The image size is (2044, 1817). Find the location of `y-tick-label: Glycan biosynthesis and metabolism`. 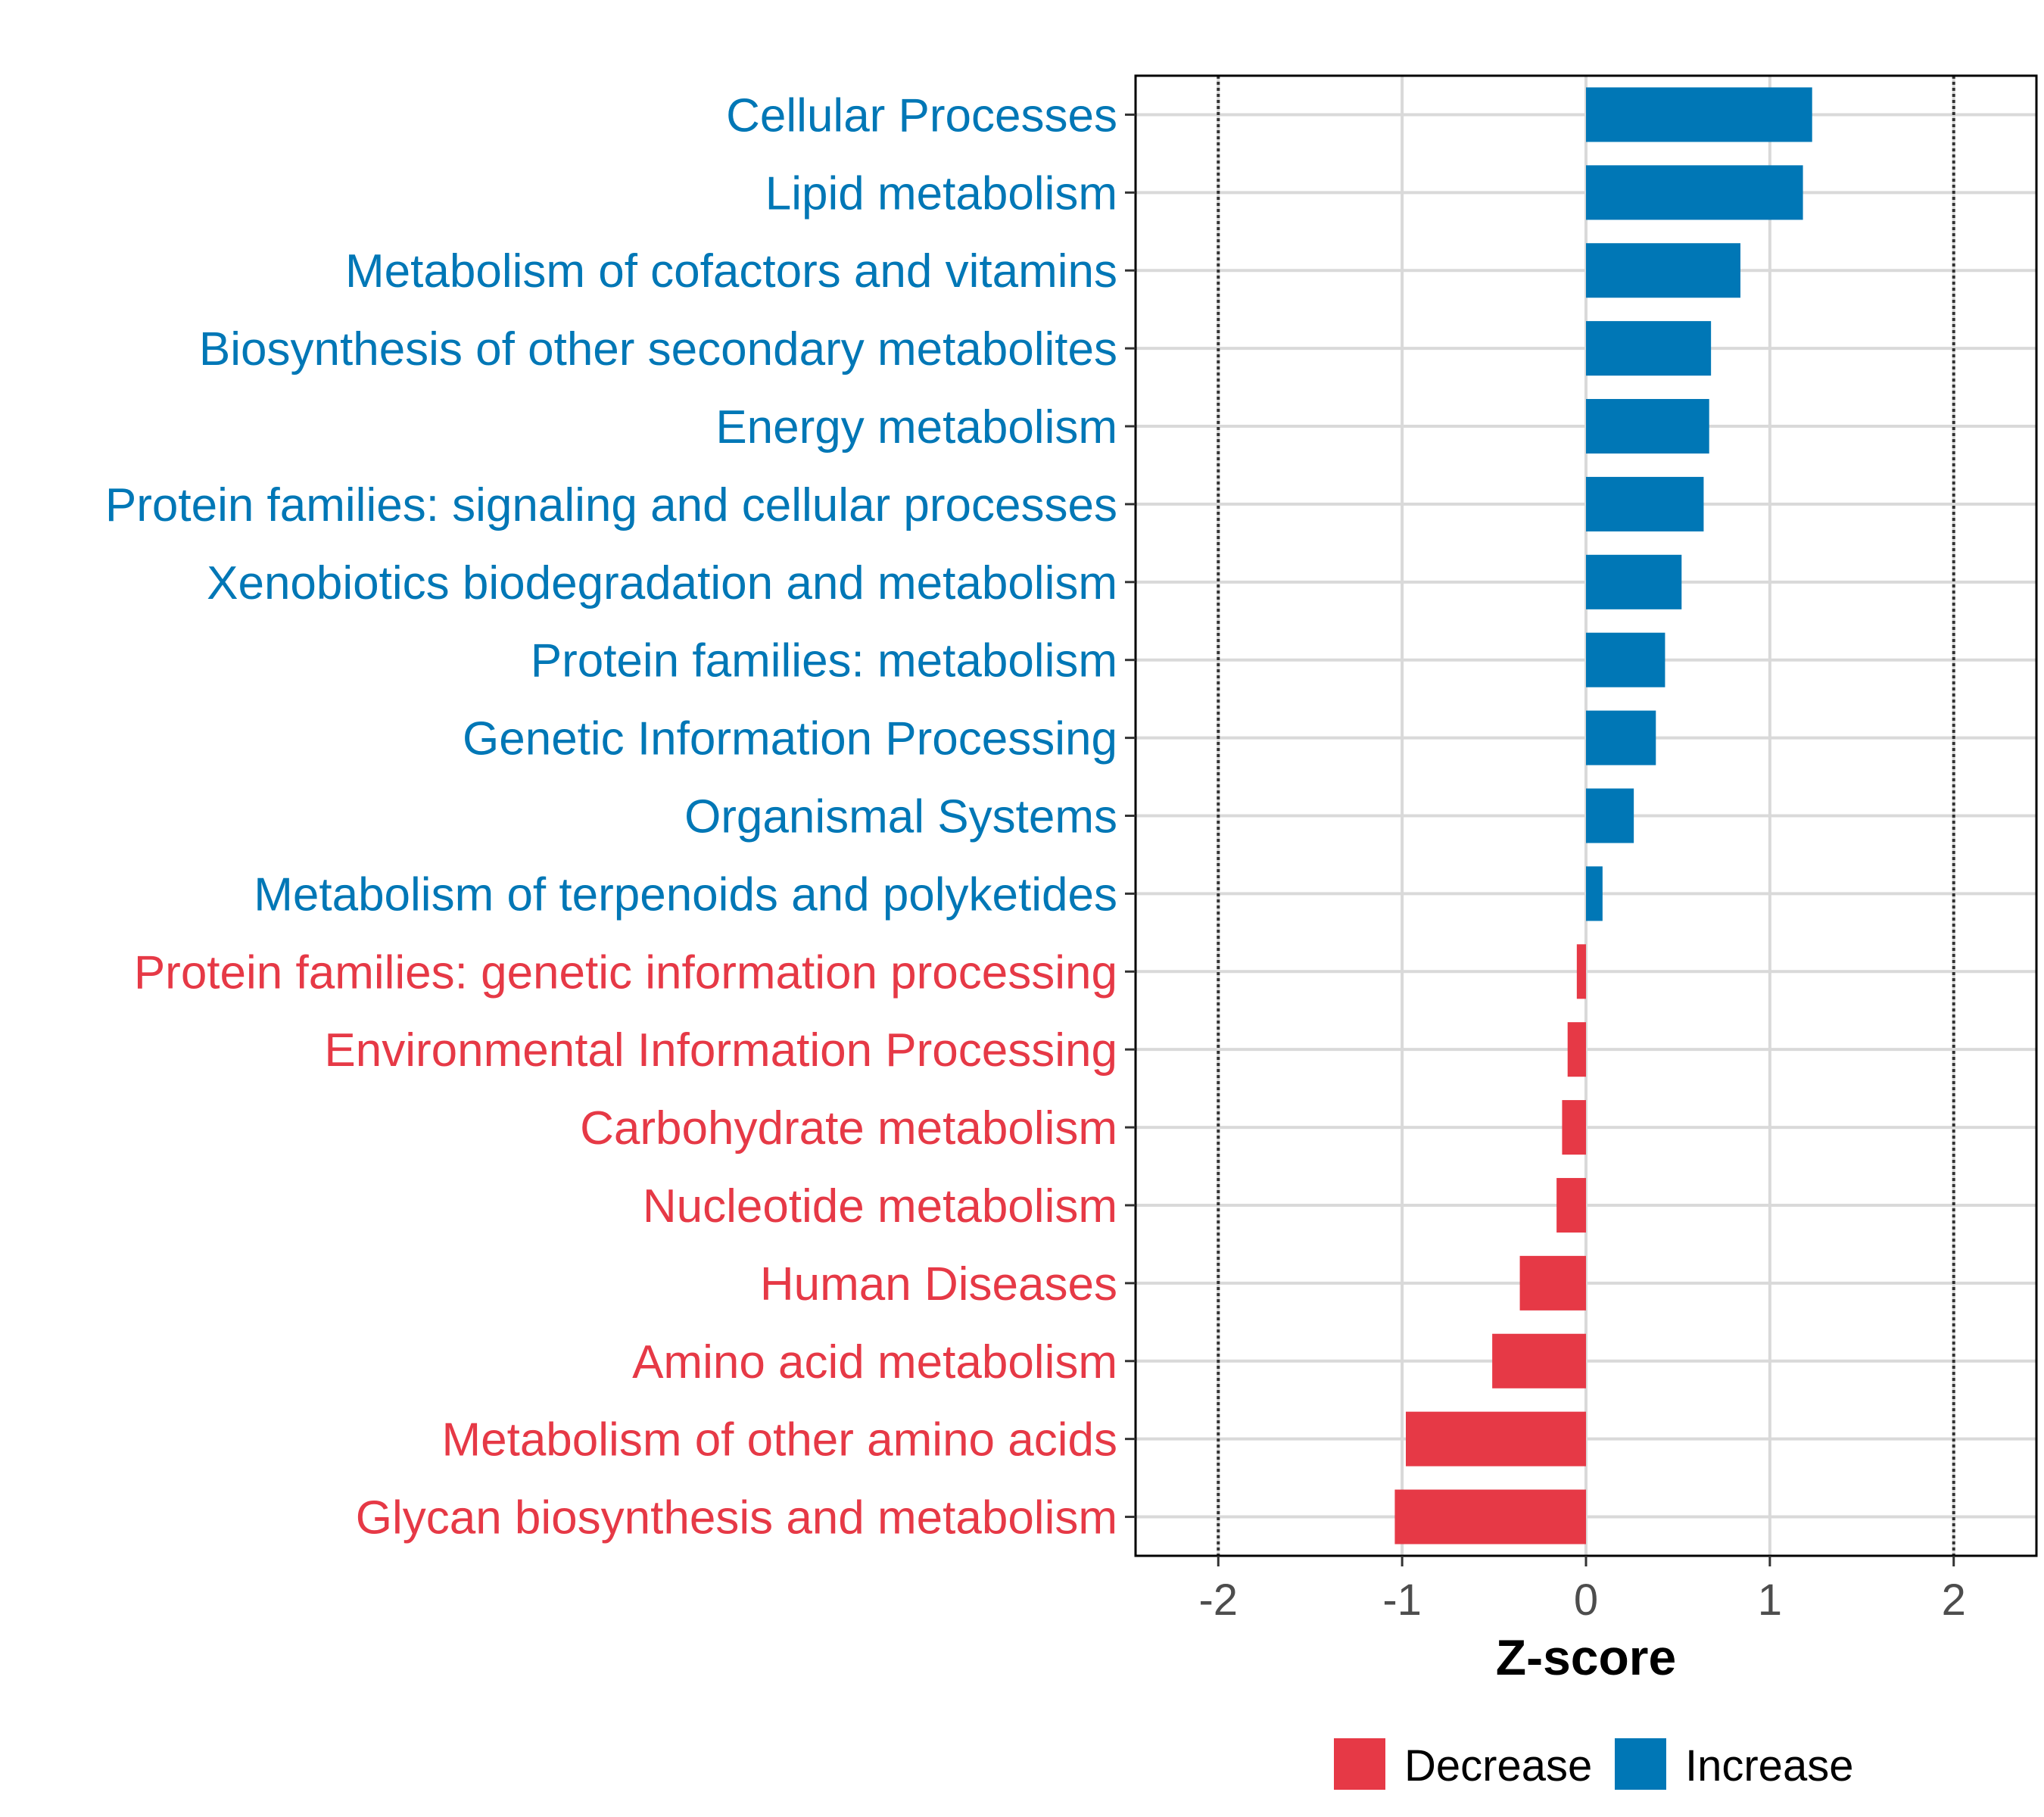

y-tick-label: Glycan biosynthesis and metabolism is located at coordinates (736, 1518).